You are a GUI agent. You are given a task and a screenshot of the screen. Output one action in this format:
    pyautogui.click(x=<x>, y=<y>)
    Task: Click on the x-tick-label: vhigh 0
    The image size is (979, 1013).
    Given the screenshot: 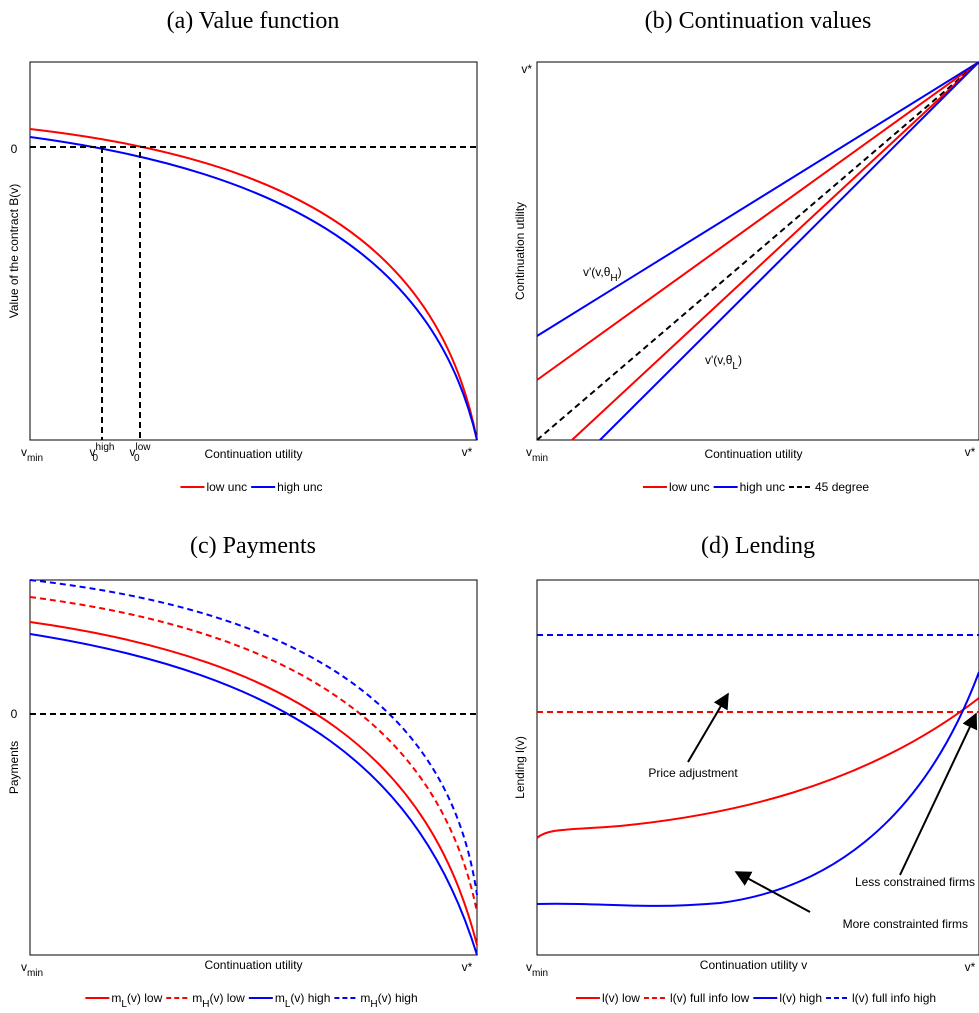 What is the action you would take?
    pyautogui.click(x=102, y=453)
    